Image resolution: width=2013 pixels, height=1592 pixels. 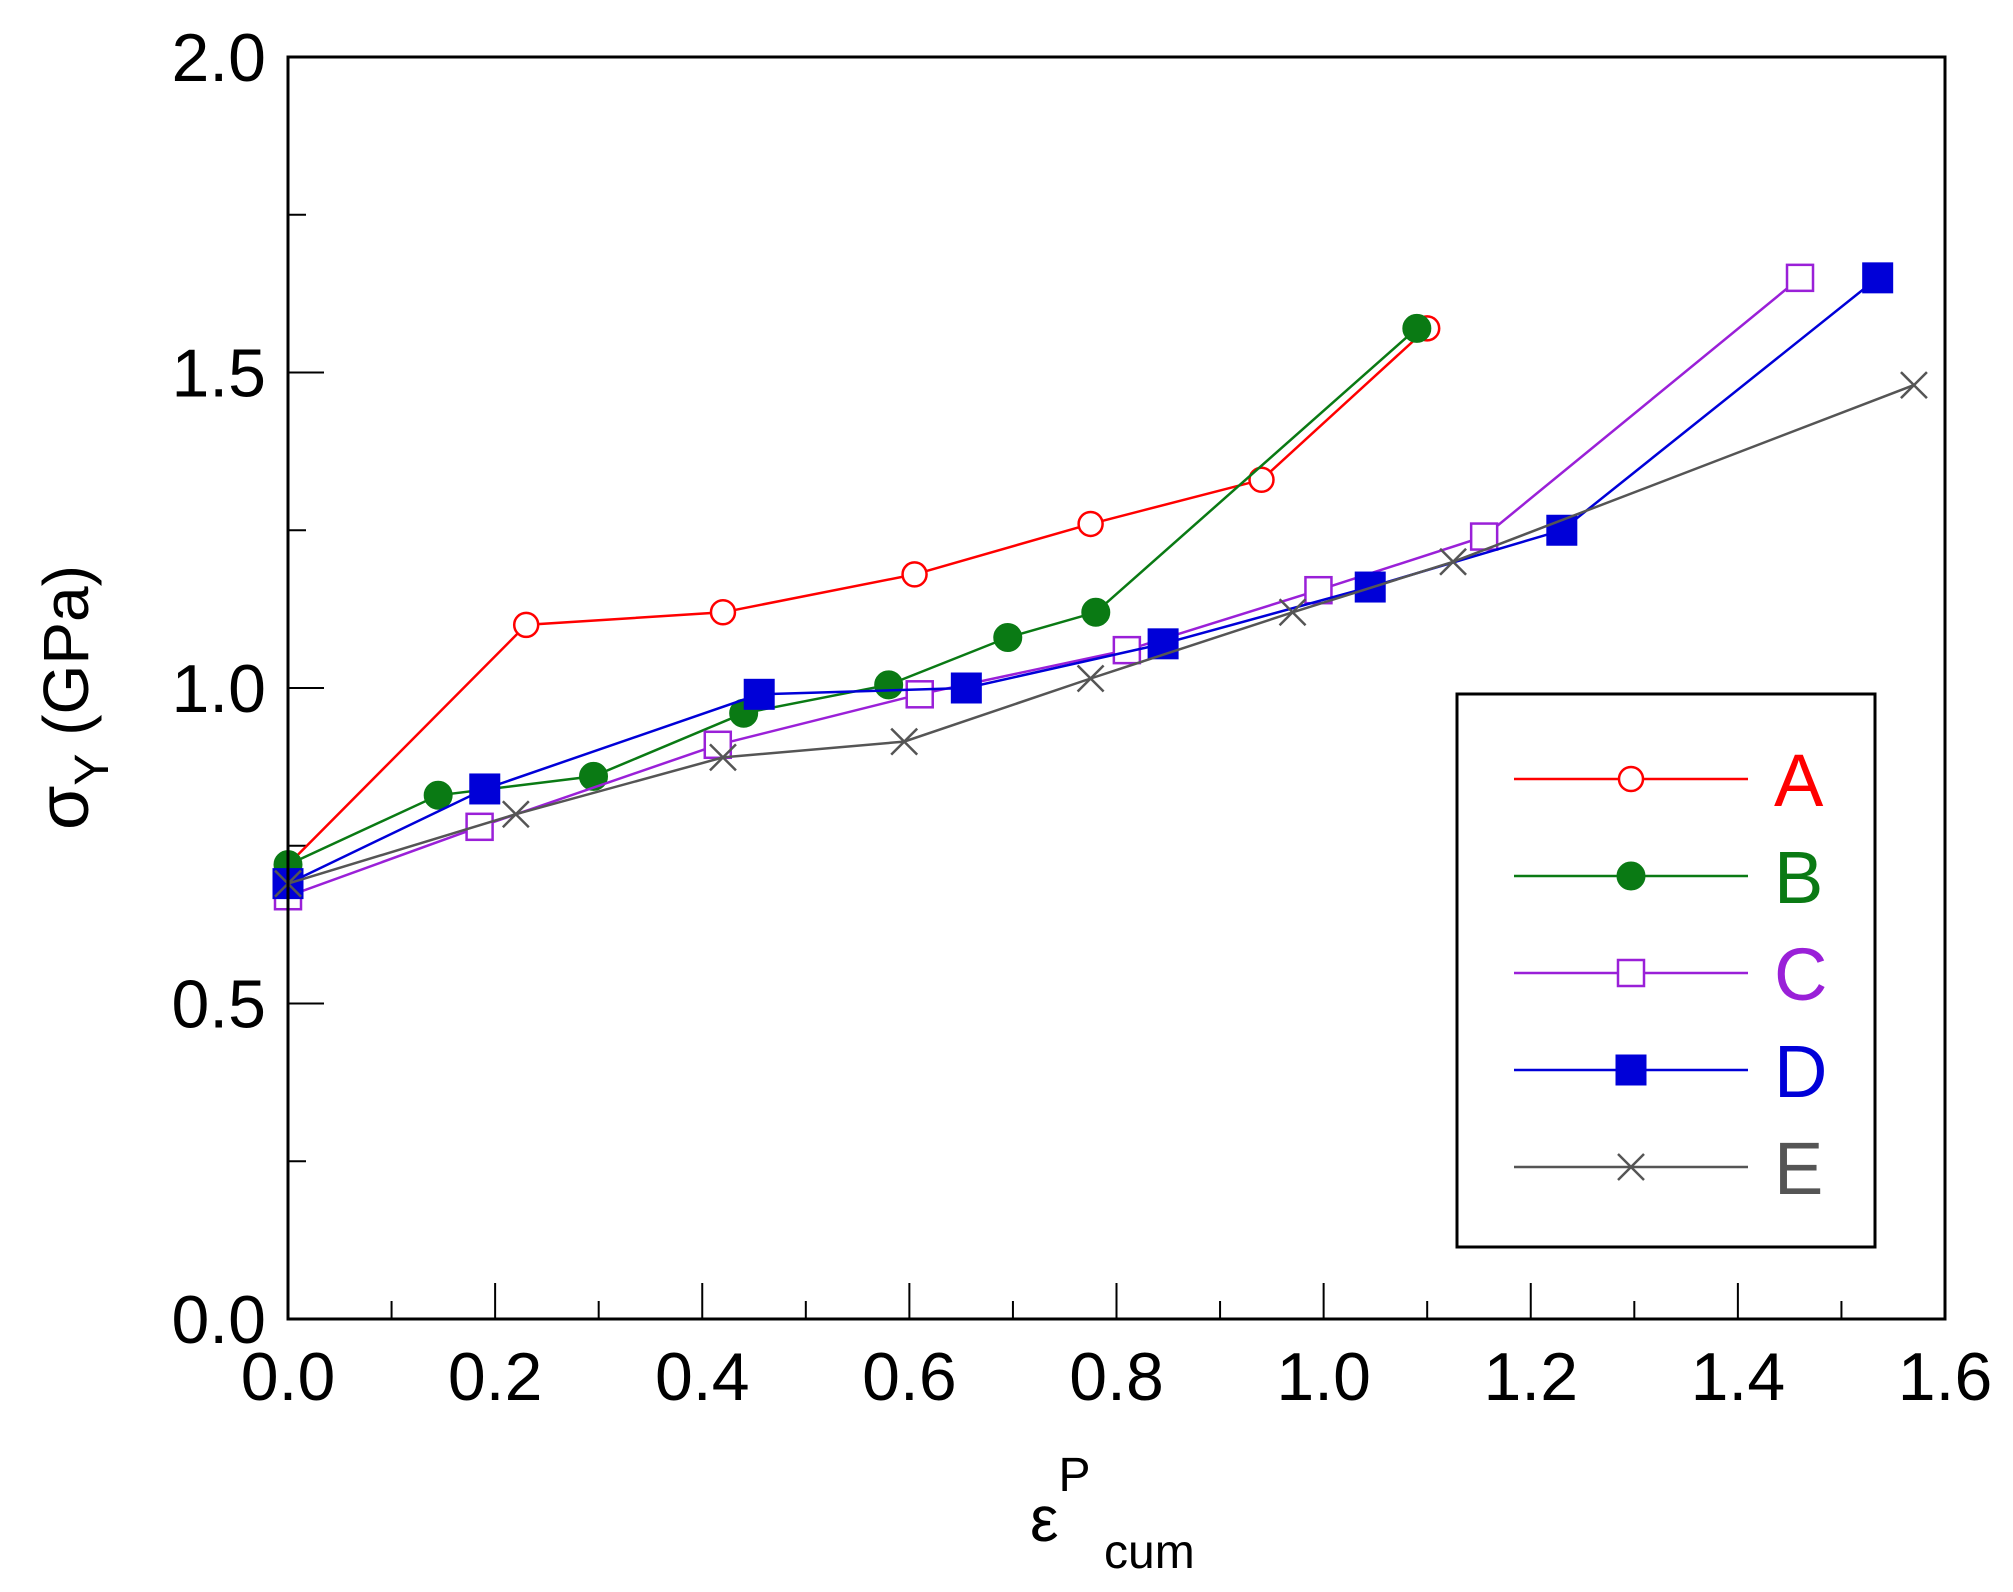 I want to click on y-axis-label-rest: (GPa), so click(x=66, y=659).